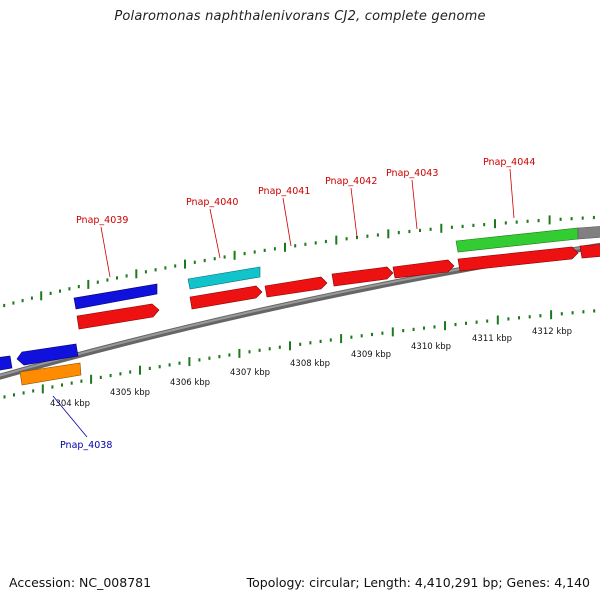 The width and height of the screenshot is (600, 600). What do you see at coordinates (130, 393) in the screenshot?
I see `scale-label: 4305 kbp` at bounding box center [130, 393].